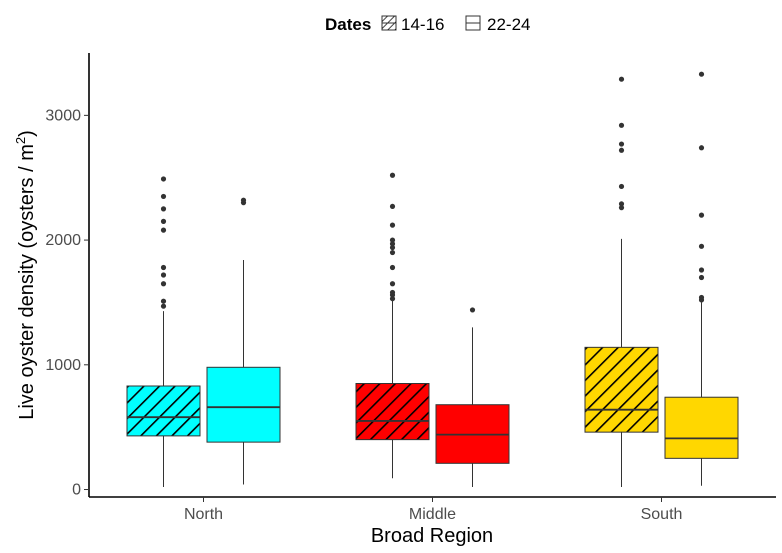 This screenshot has width=782, height=553. Describe the element at coordinates (662, 514) in the screenshot. I see `x-tick-label-south: South` at that location.